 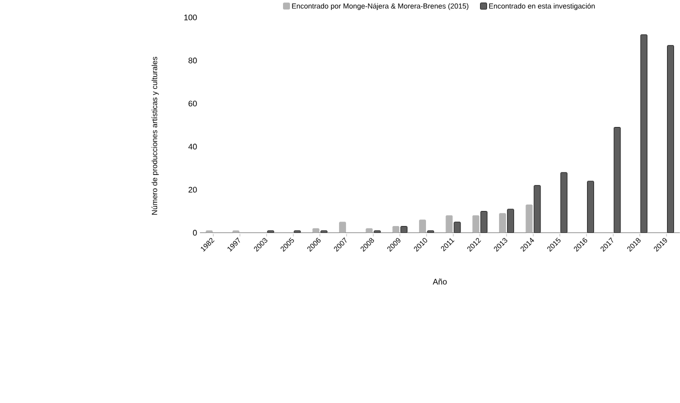 What do you see at coordinates (194, 233) in the screenshot?
I see `y-tick-label: 0` at bounding box center [194, 233].